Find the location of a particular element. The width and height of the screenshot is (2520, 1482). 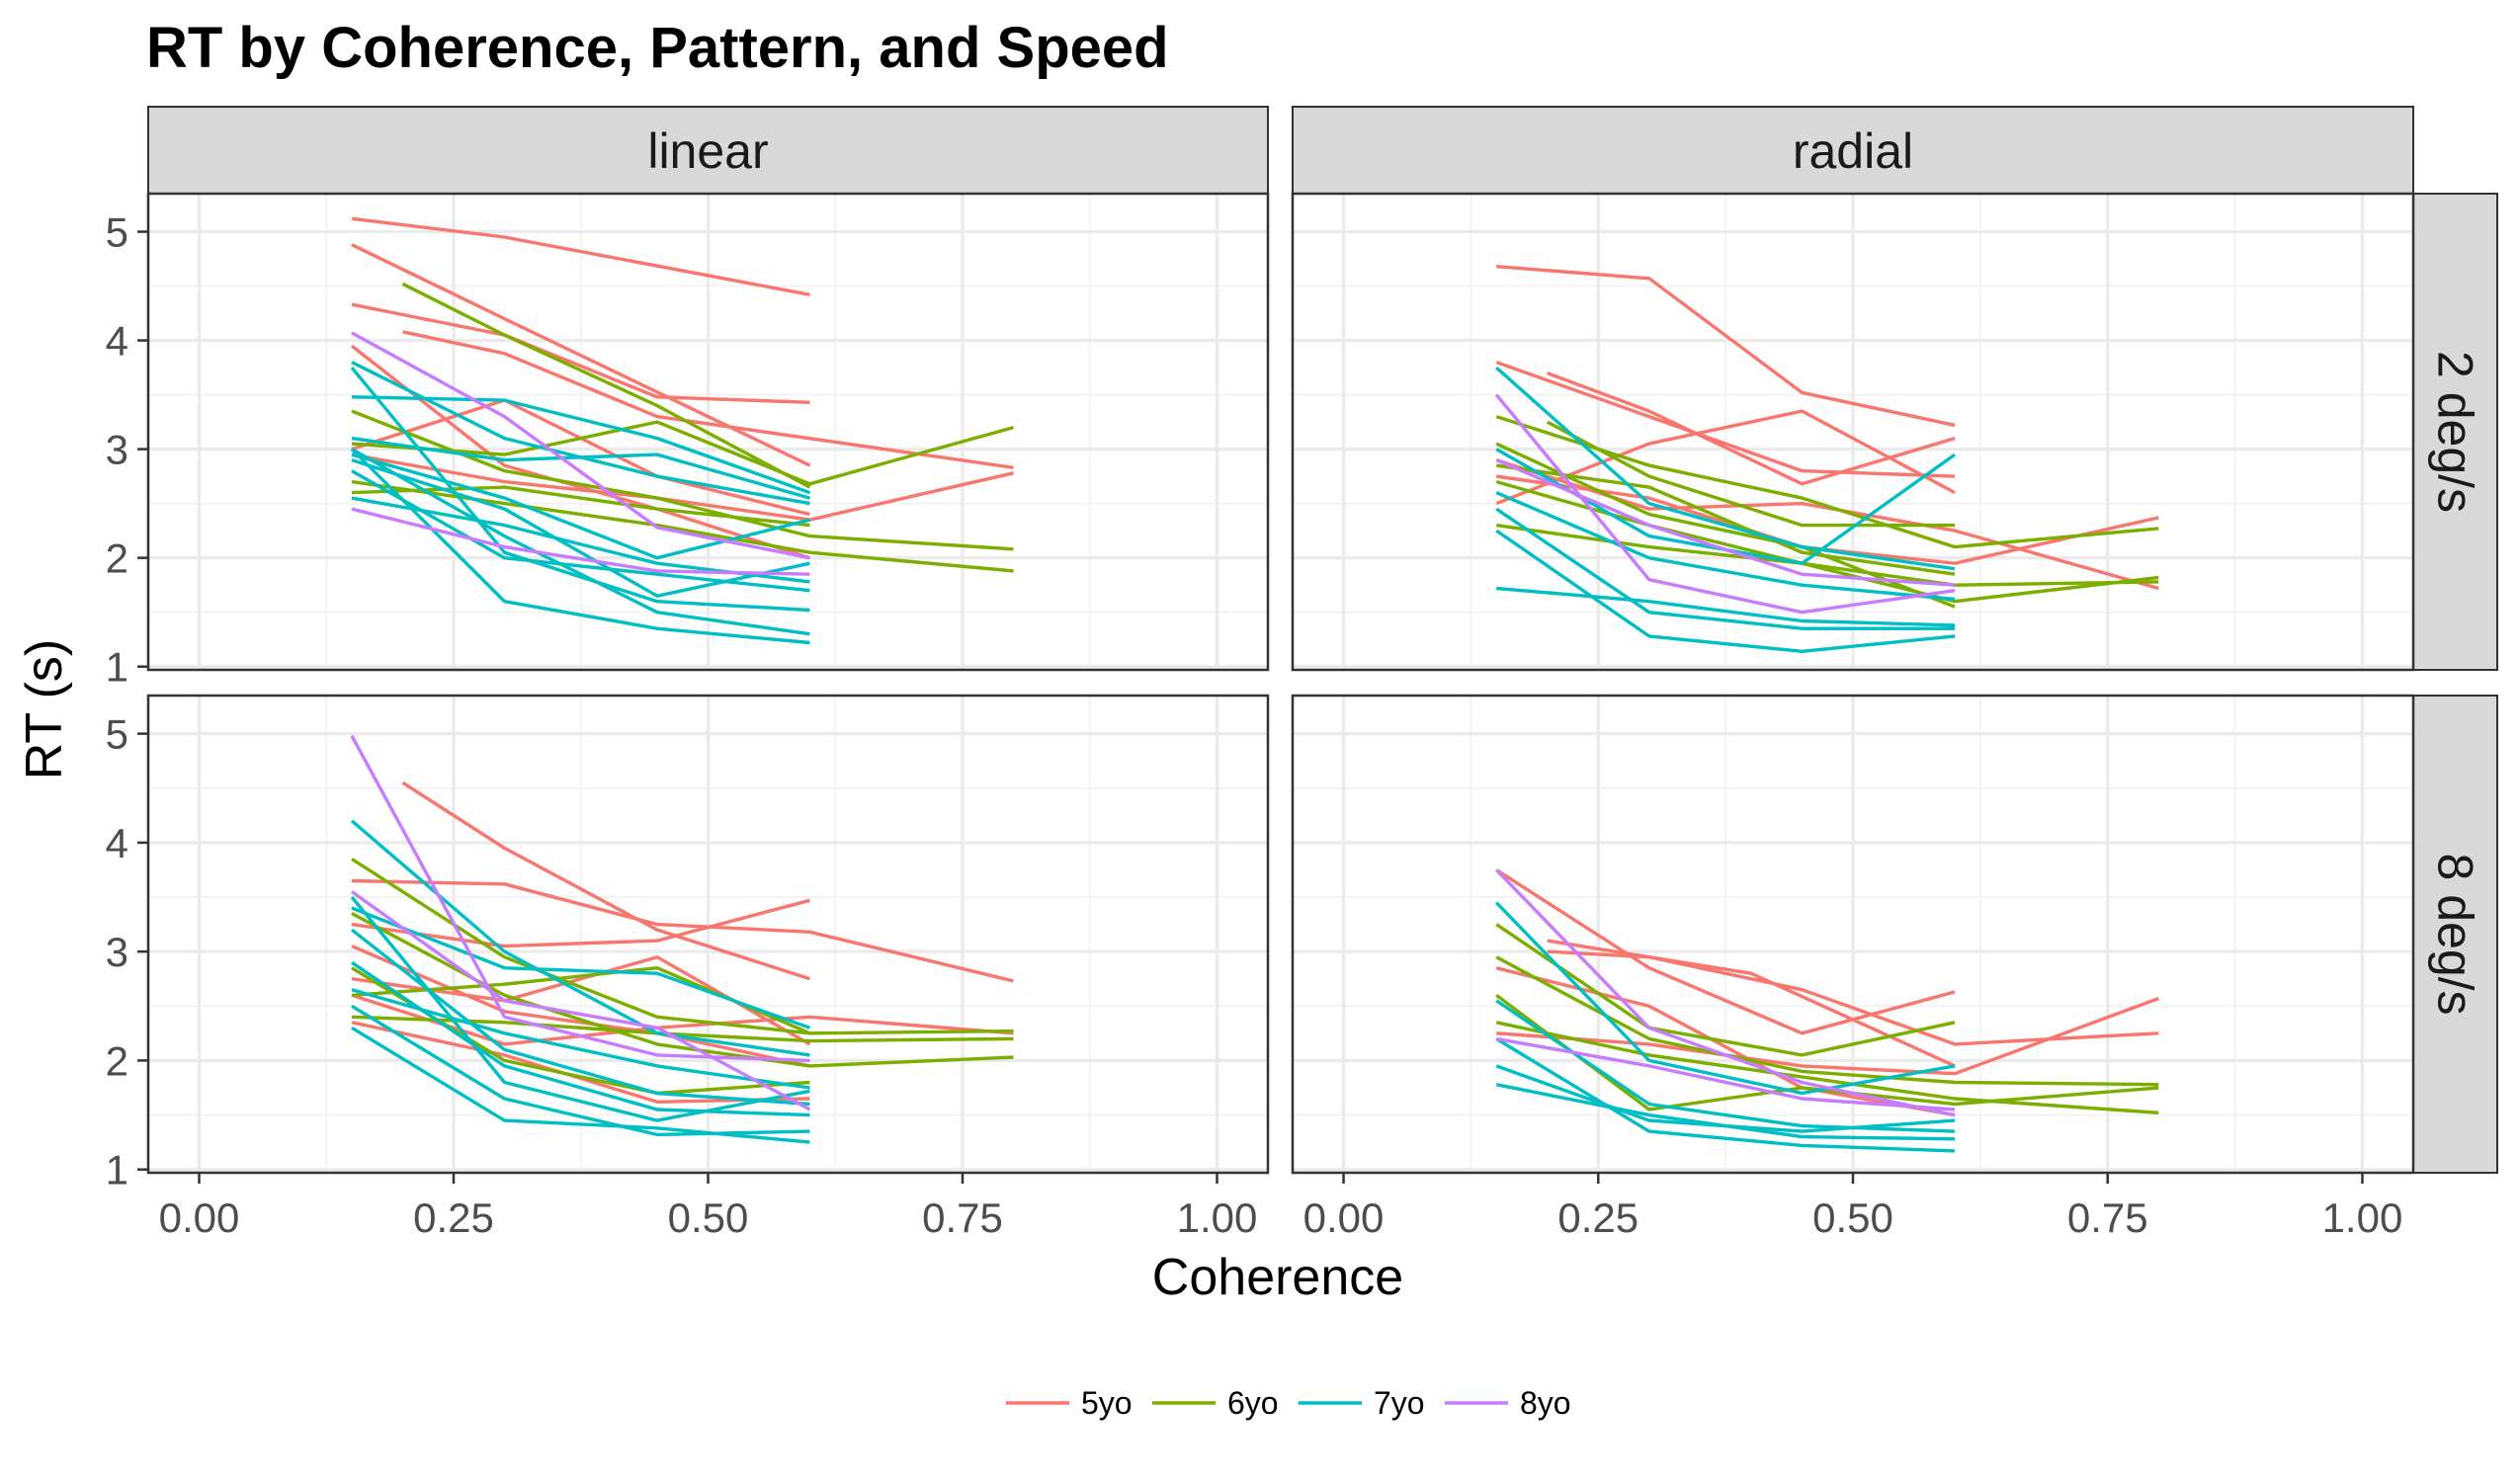

legend-item-6yo: 6yo is located at coordinates (1215, 1403).